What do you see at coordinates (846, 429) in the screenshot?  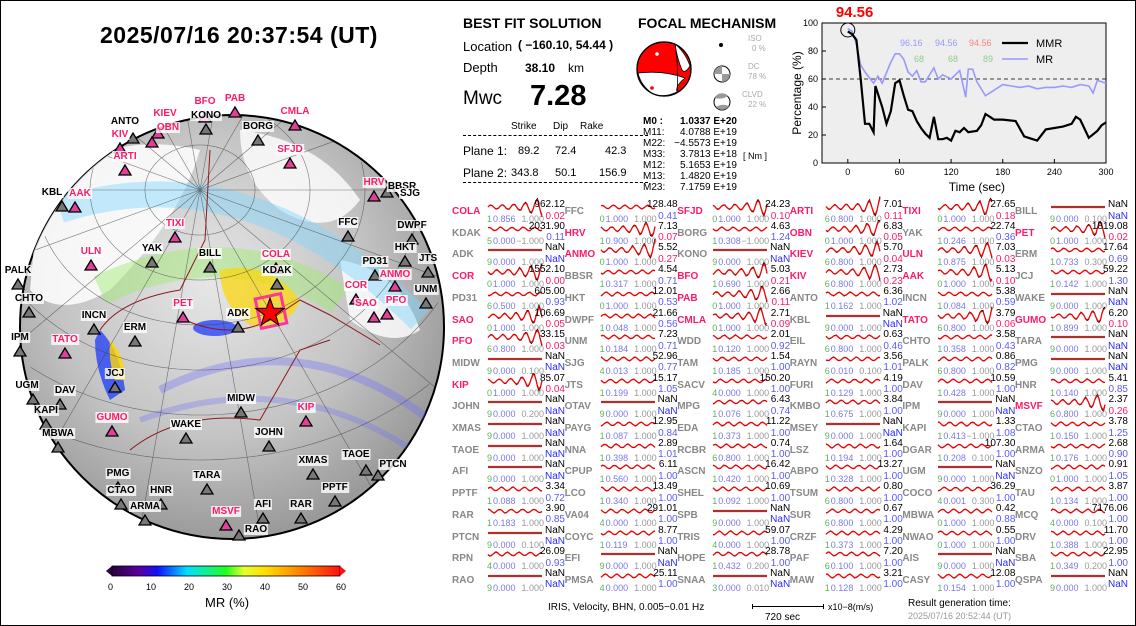 I see `station-waveform: MSEY NaN 9 0.000 1.000 NaN` at bounding box center [846, 429].